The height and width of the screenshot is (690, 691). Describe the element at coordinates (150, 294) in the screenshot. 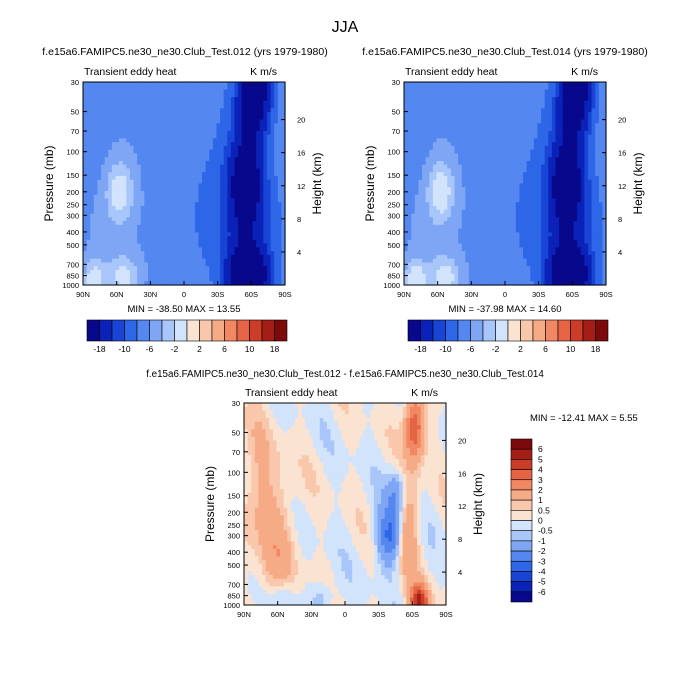

I see `lat-tick-label: 30N` at that location.